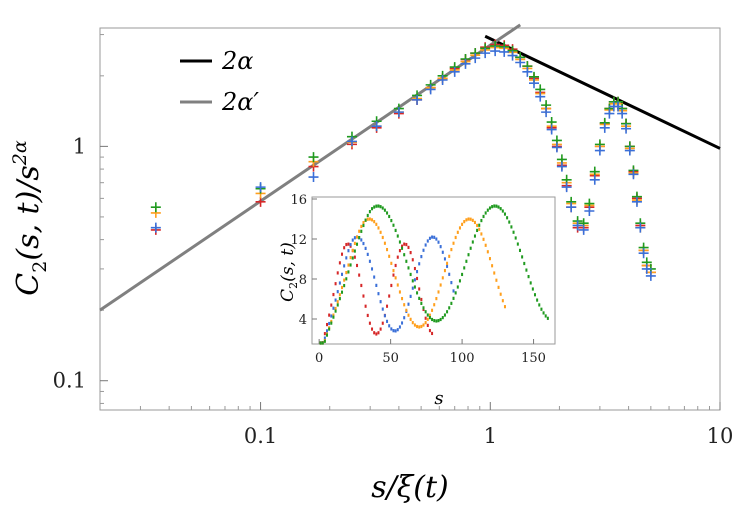 This screenshot has height=512, width=747. Describe the element at coordinates (260, 436) in the screenshot. I see `main-xtick-label: 0.1` at that location.